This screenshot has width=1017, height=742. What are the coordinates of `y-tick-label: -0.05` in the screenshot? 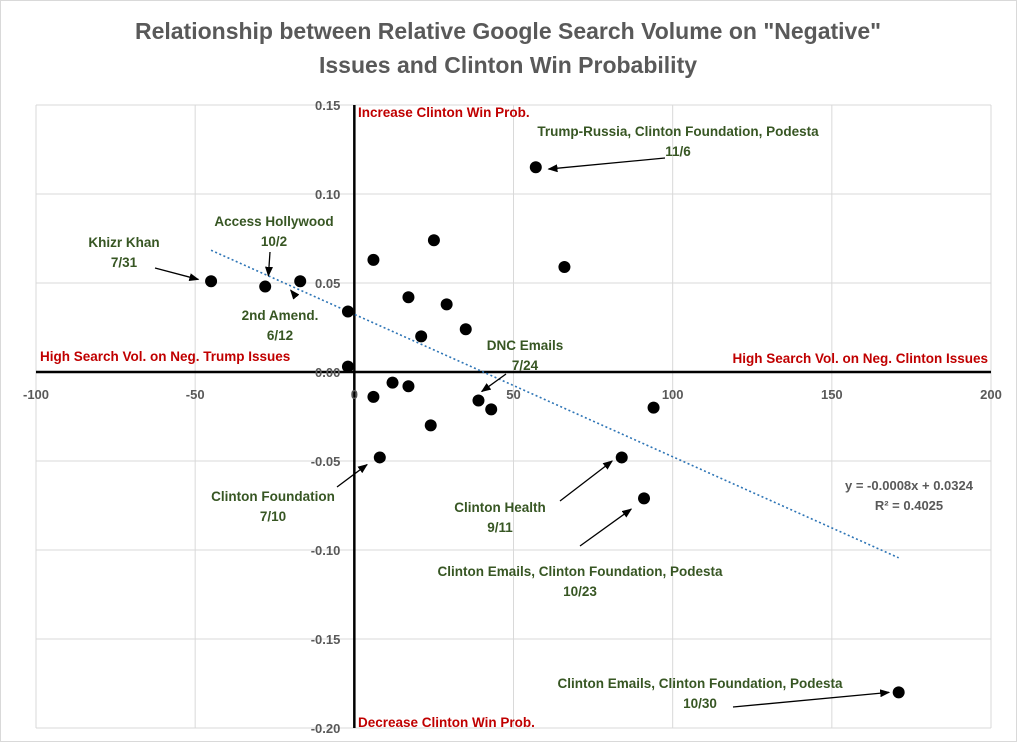 It's located at (326, 461).